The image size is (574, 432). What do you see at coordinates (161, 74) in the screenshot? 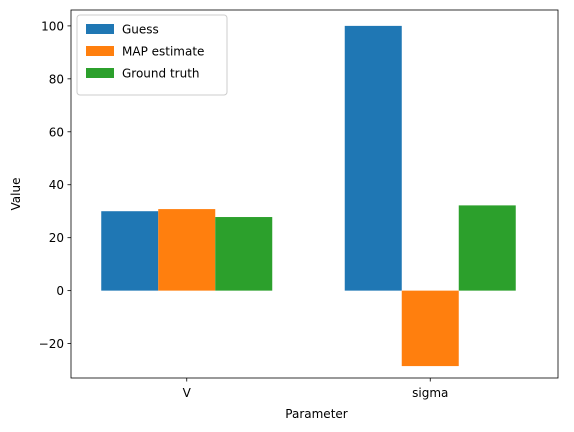
I see `legend-label-ground-truth: Ground truth` at bounding box center [161, 74].